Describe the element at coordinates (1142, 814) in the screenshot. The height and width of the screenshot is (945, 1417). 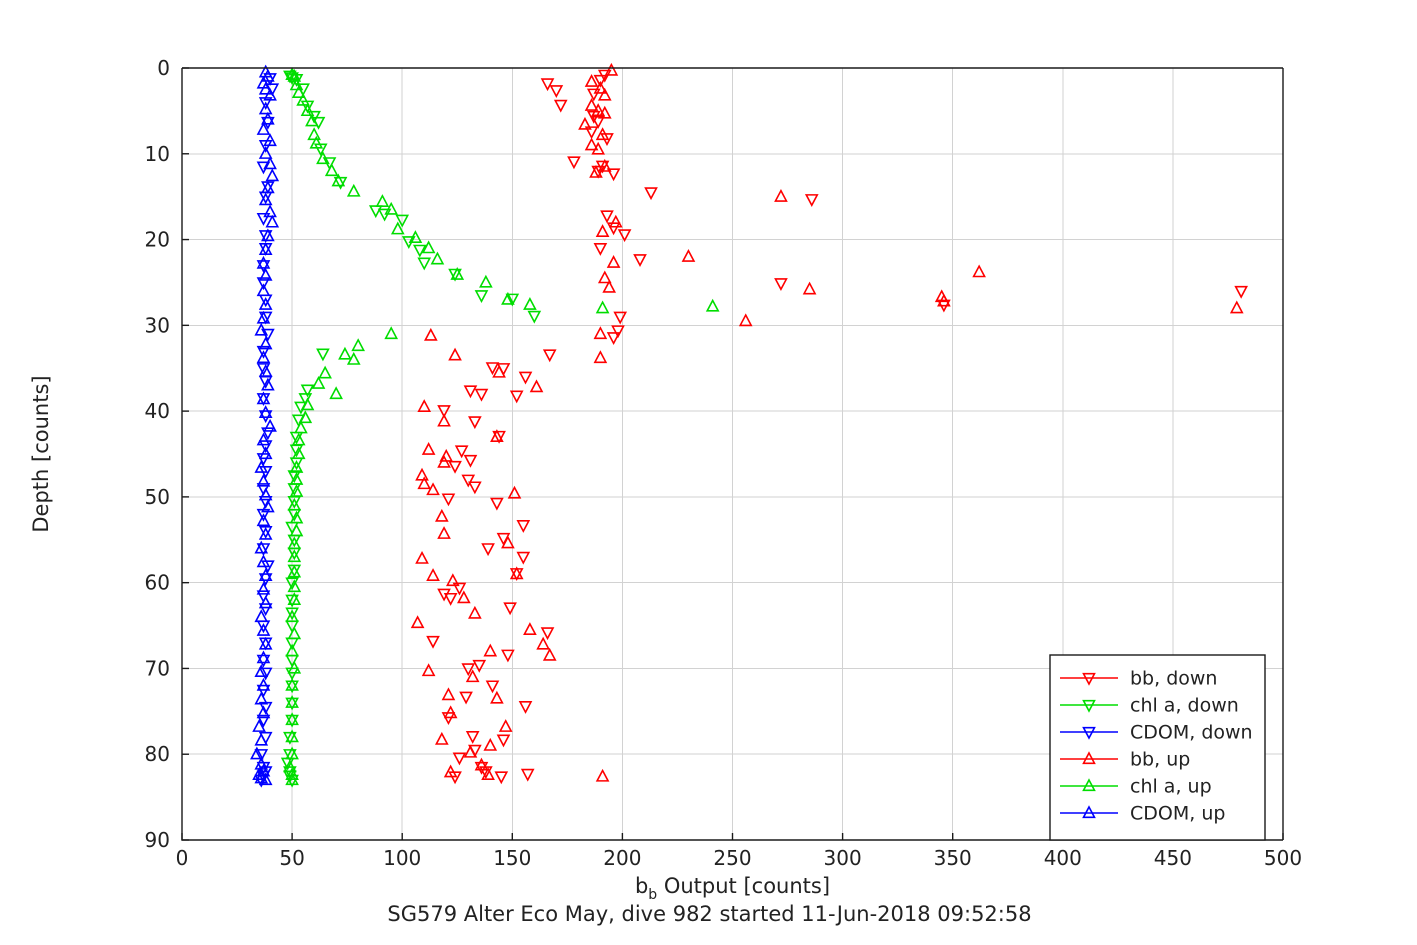
I see `legend-item-cdom-up: CDOM, up` at that location.